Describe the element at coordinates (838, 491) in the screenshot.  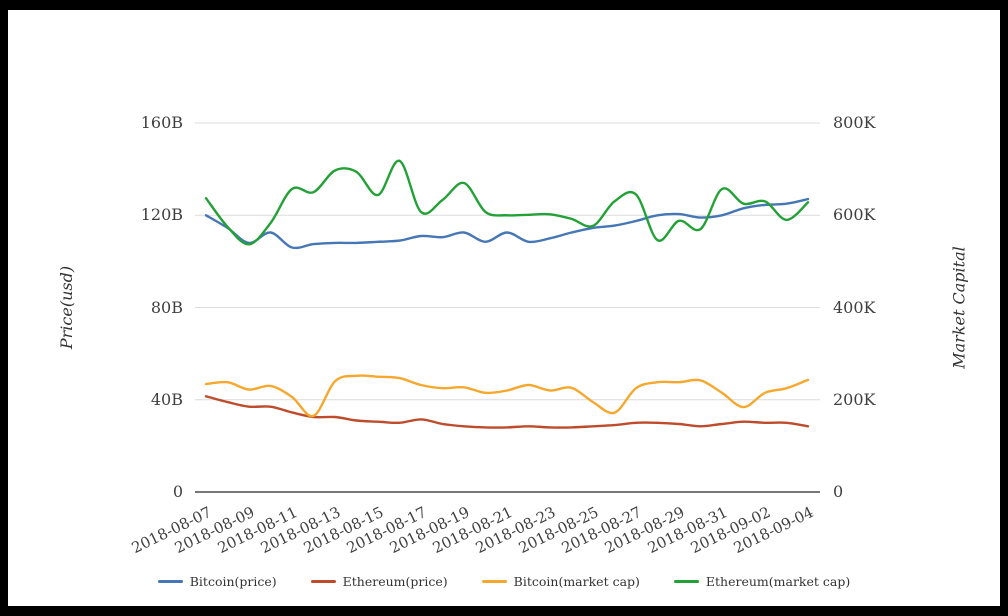
I see `y-right-tick-label: 0` at that location.